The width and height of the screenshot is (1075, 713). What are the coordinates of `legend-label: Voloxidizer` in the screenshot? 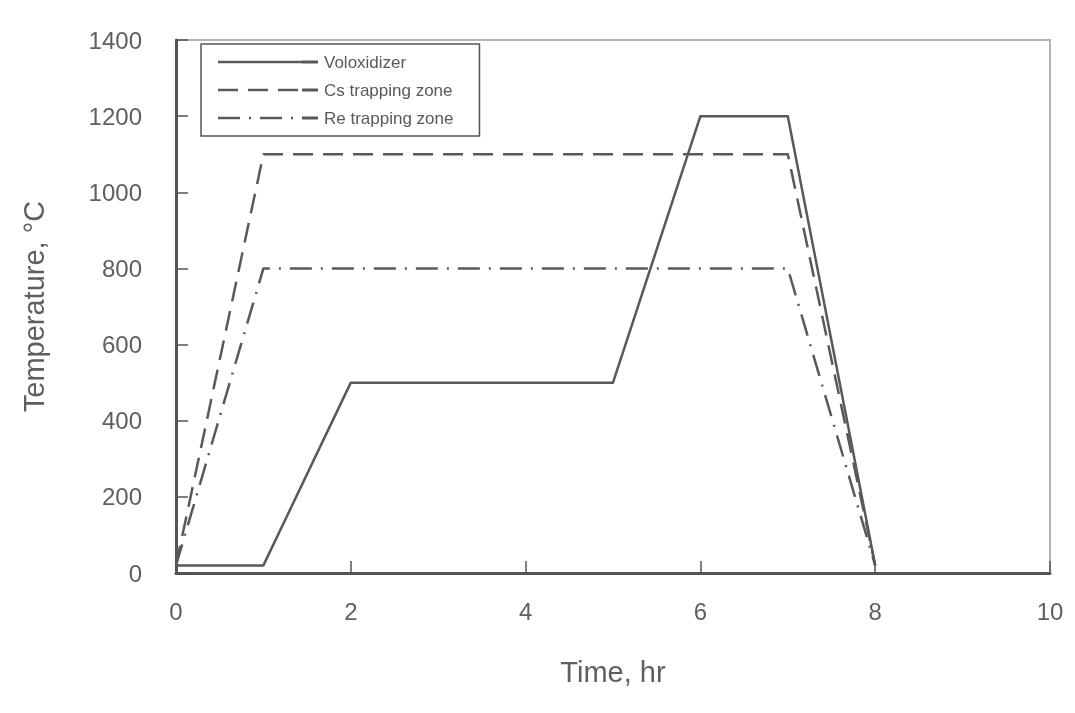 It's located at (365, 62).